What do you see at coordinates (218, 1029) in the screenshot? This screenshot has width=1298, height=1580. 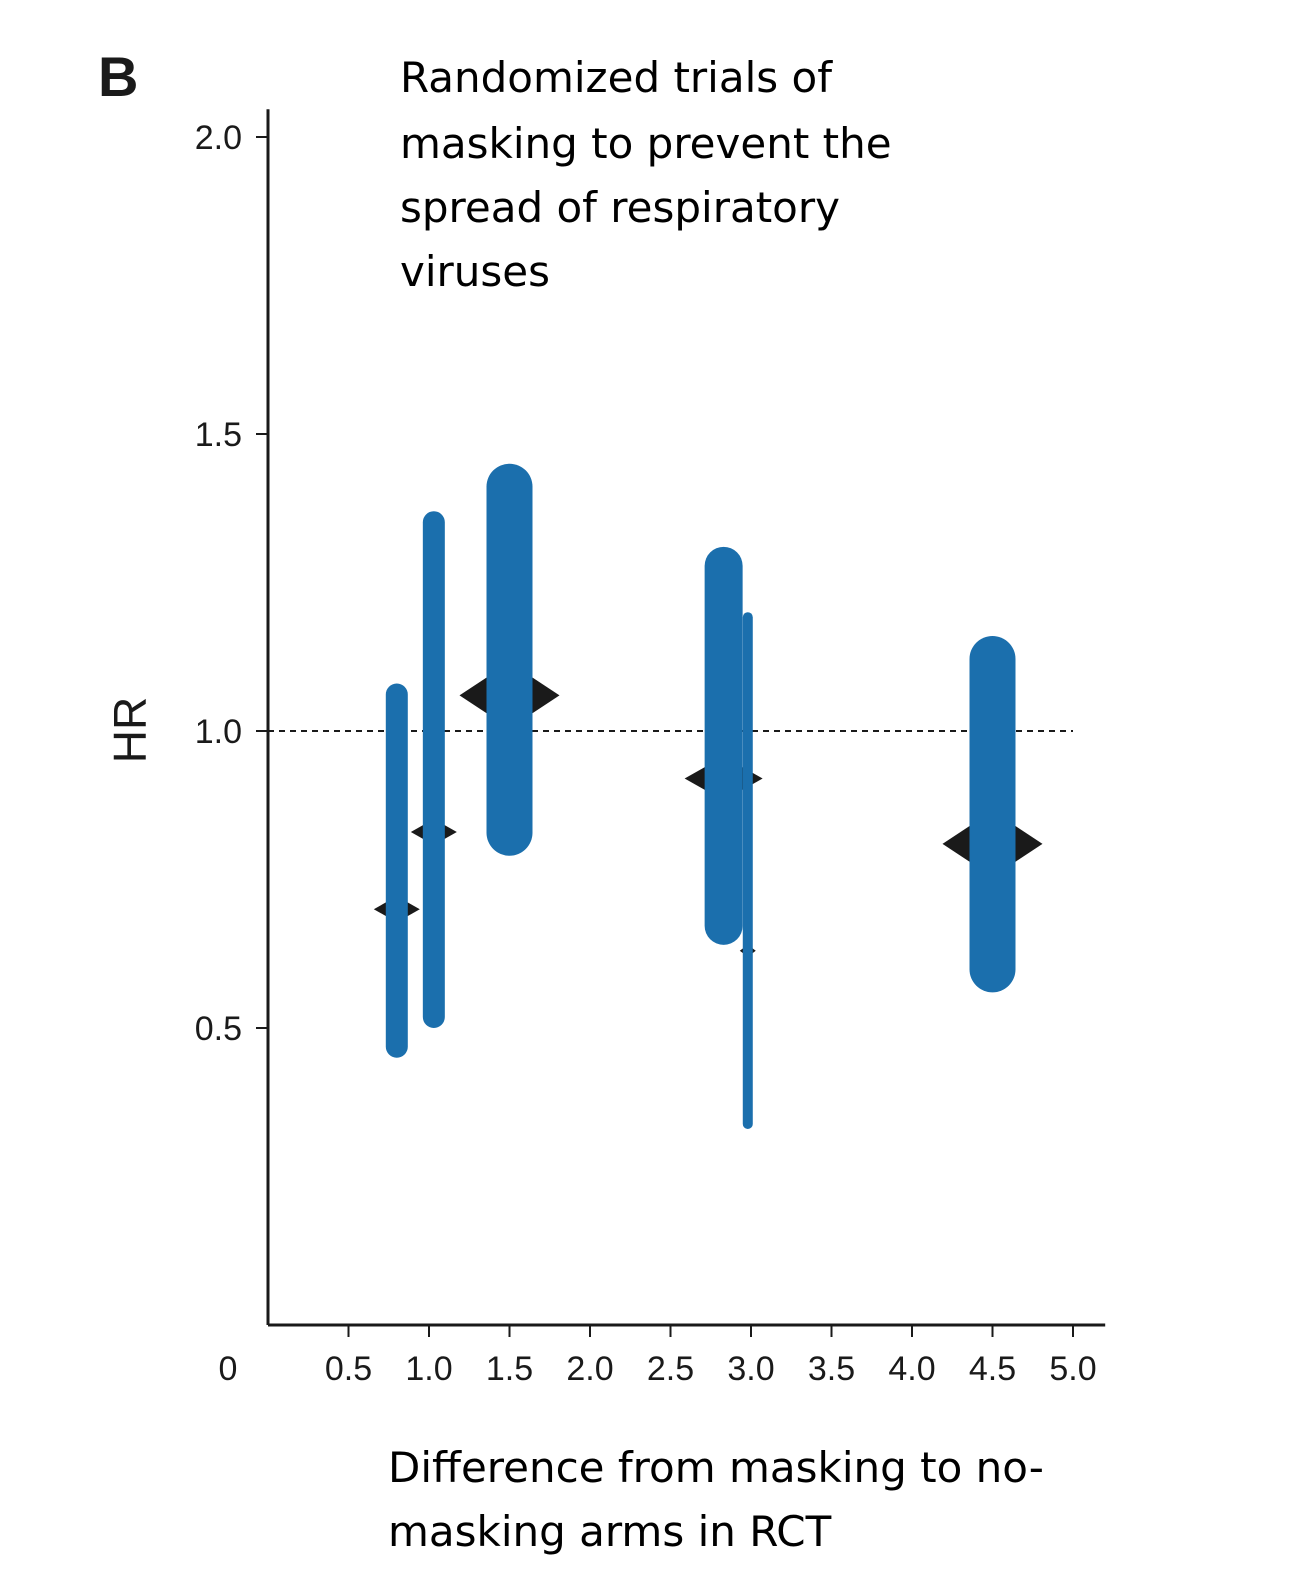 I see `y-tick-label: 0.5` at bounding box center [218, 1029].